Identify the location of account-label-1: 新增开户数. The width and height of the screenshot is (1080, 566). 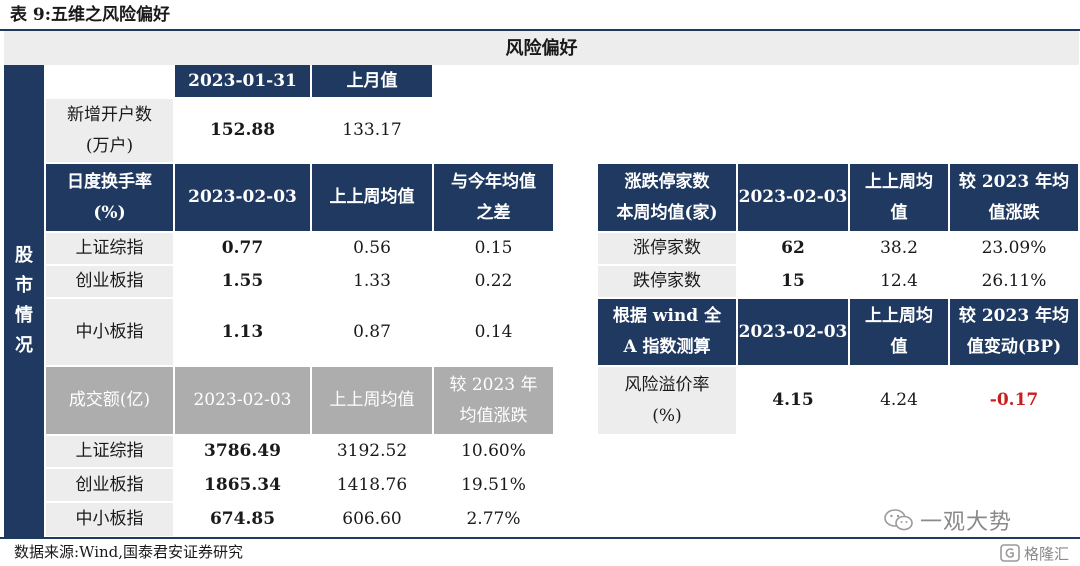
(109, 114).